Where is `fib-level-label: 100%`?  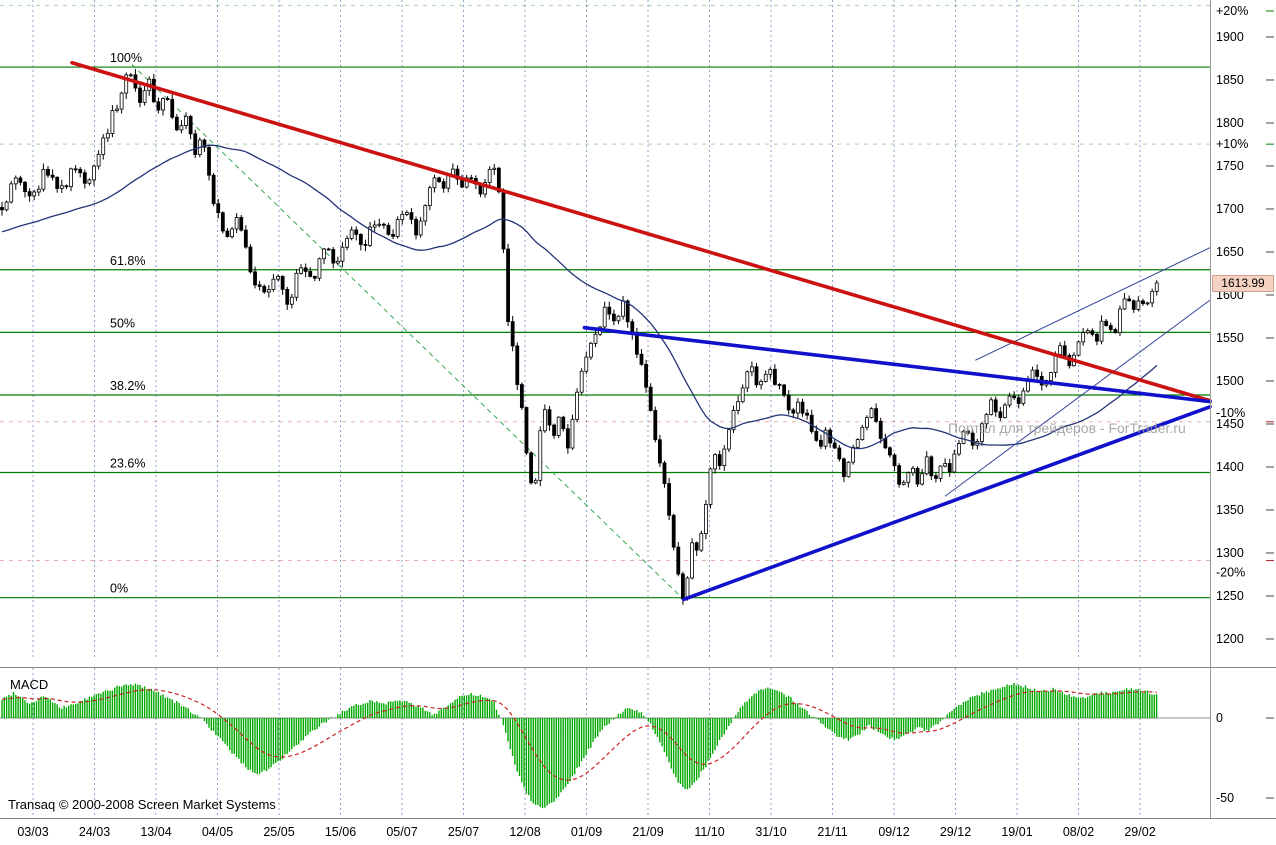 fib-level-label: 100% is located at coordinates (126, 58).